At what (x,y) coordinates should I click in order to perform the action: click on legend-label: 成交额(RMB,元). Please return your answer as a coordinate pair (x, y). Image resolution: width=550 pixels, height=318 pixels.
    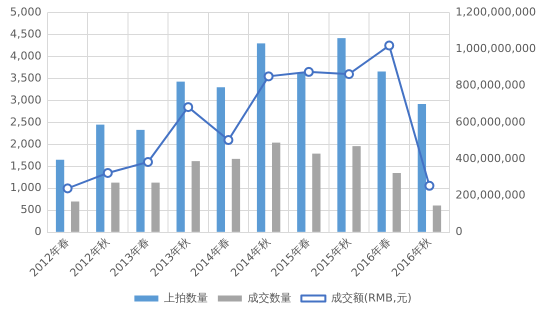
    Looking at the image, I should click on (371, 297).